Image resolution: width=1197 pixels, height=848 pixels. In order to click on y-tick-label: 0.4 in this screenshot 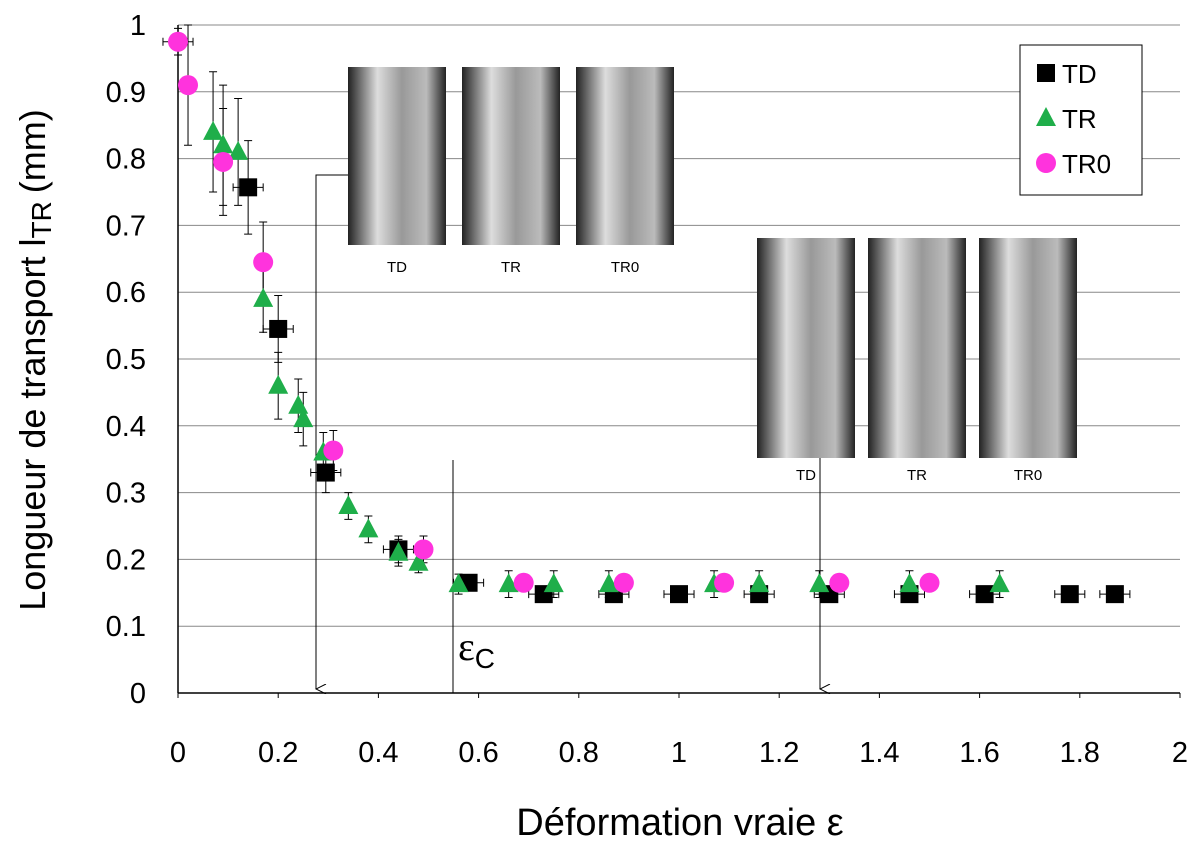, I will do `click(126, 427)`.